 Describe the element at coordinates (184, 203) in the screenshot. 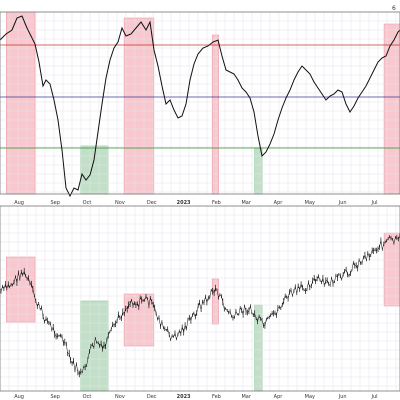

I see `indicator-tick-label: 2023` at that location.